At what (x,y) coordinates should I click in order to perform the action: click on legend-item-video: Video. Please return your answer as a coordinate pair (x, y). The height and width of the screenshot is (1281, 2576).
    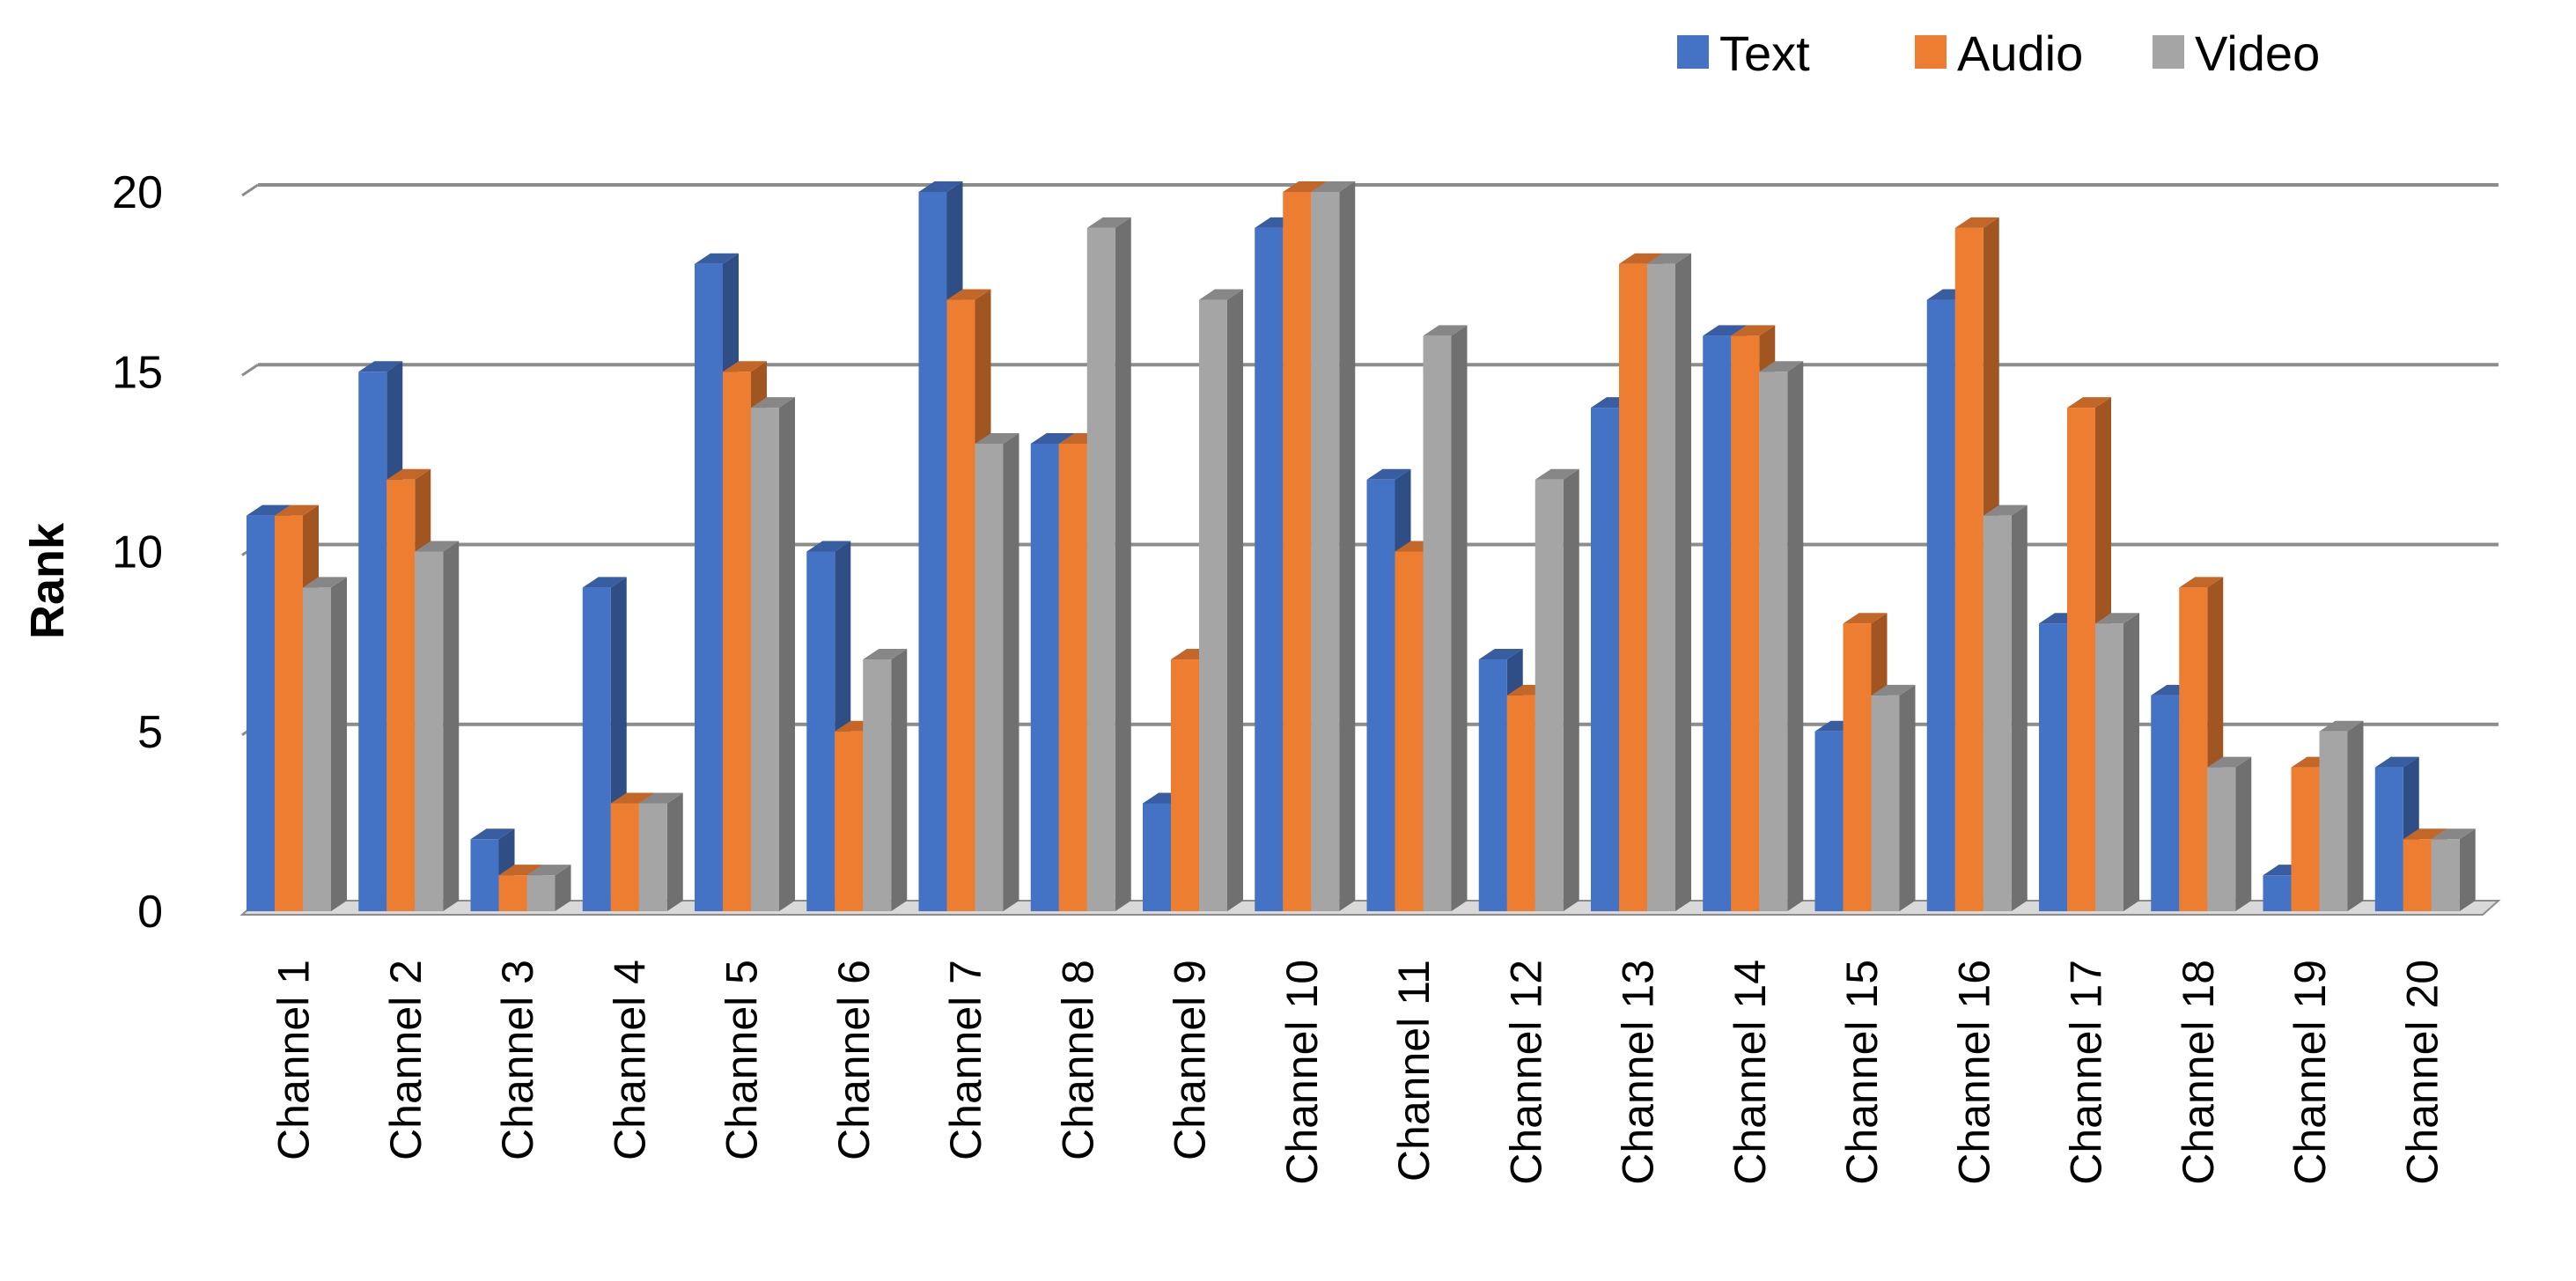
    Looking at the image, I should click on (2237, 53).